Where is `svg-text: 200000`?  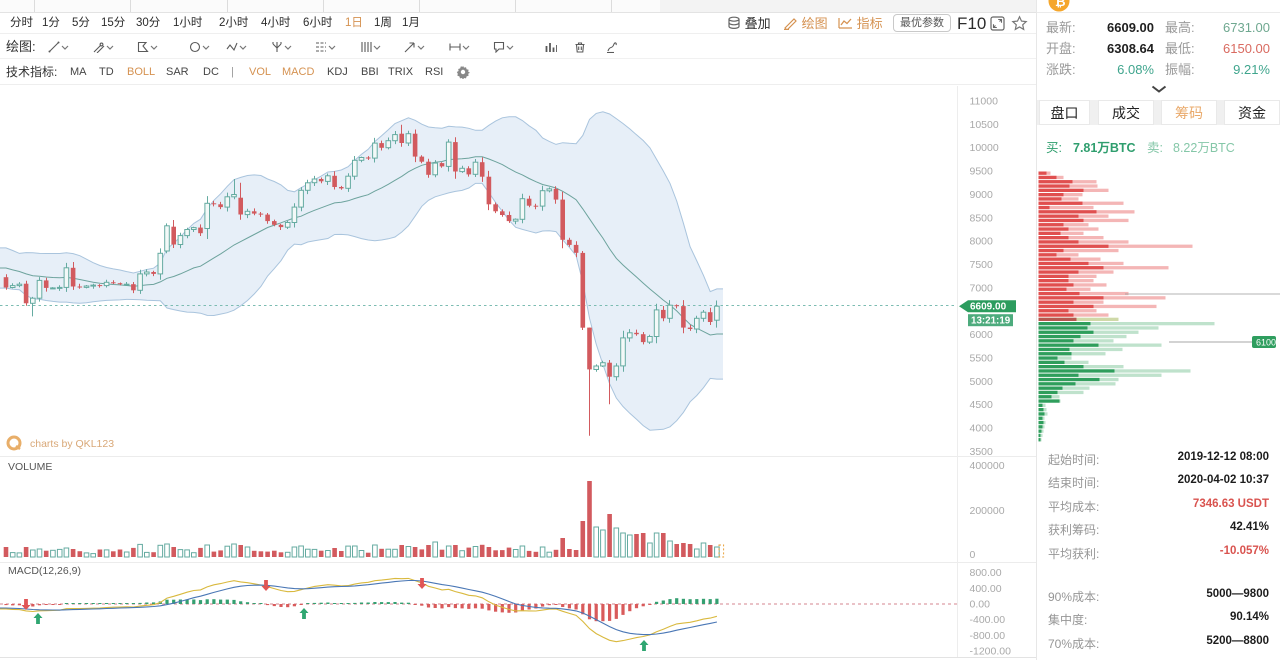 svg-text: 200000 is located at coordinates (987, 511).